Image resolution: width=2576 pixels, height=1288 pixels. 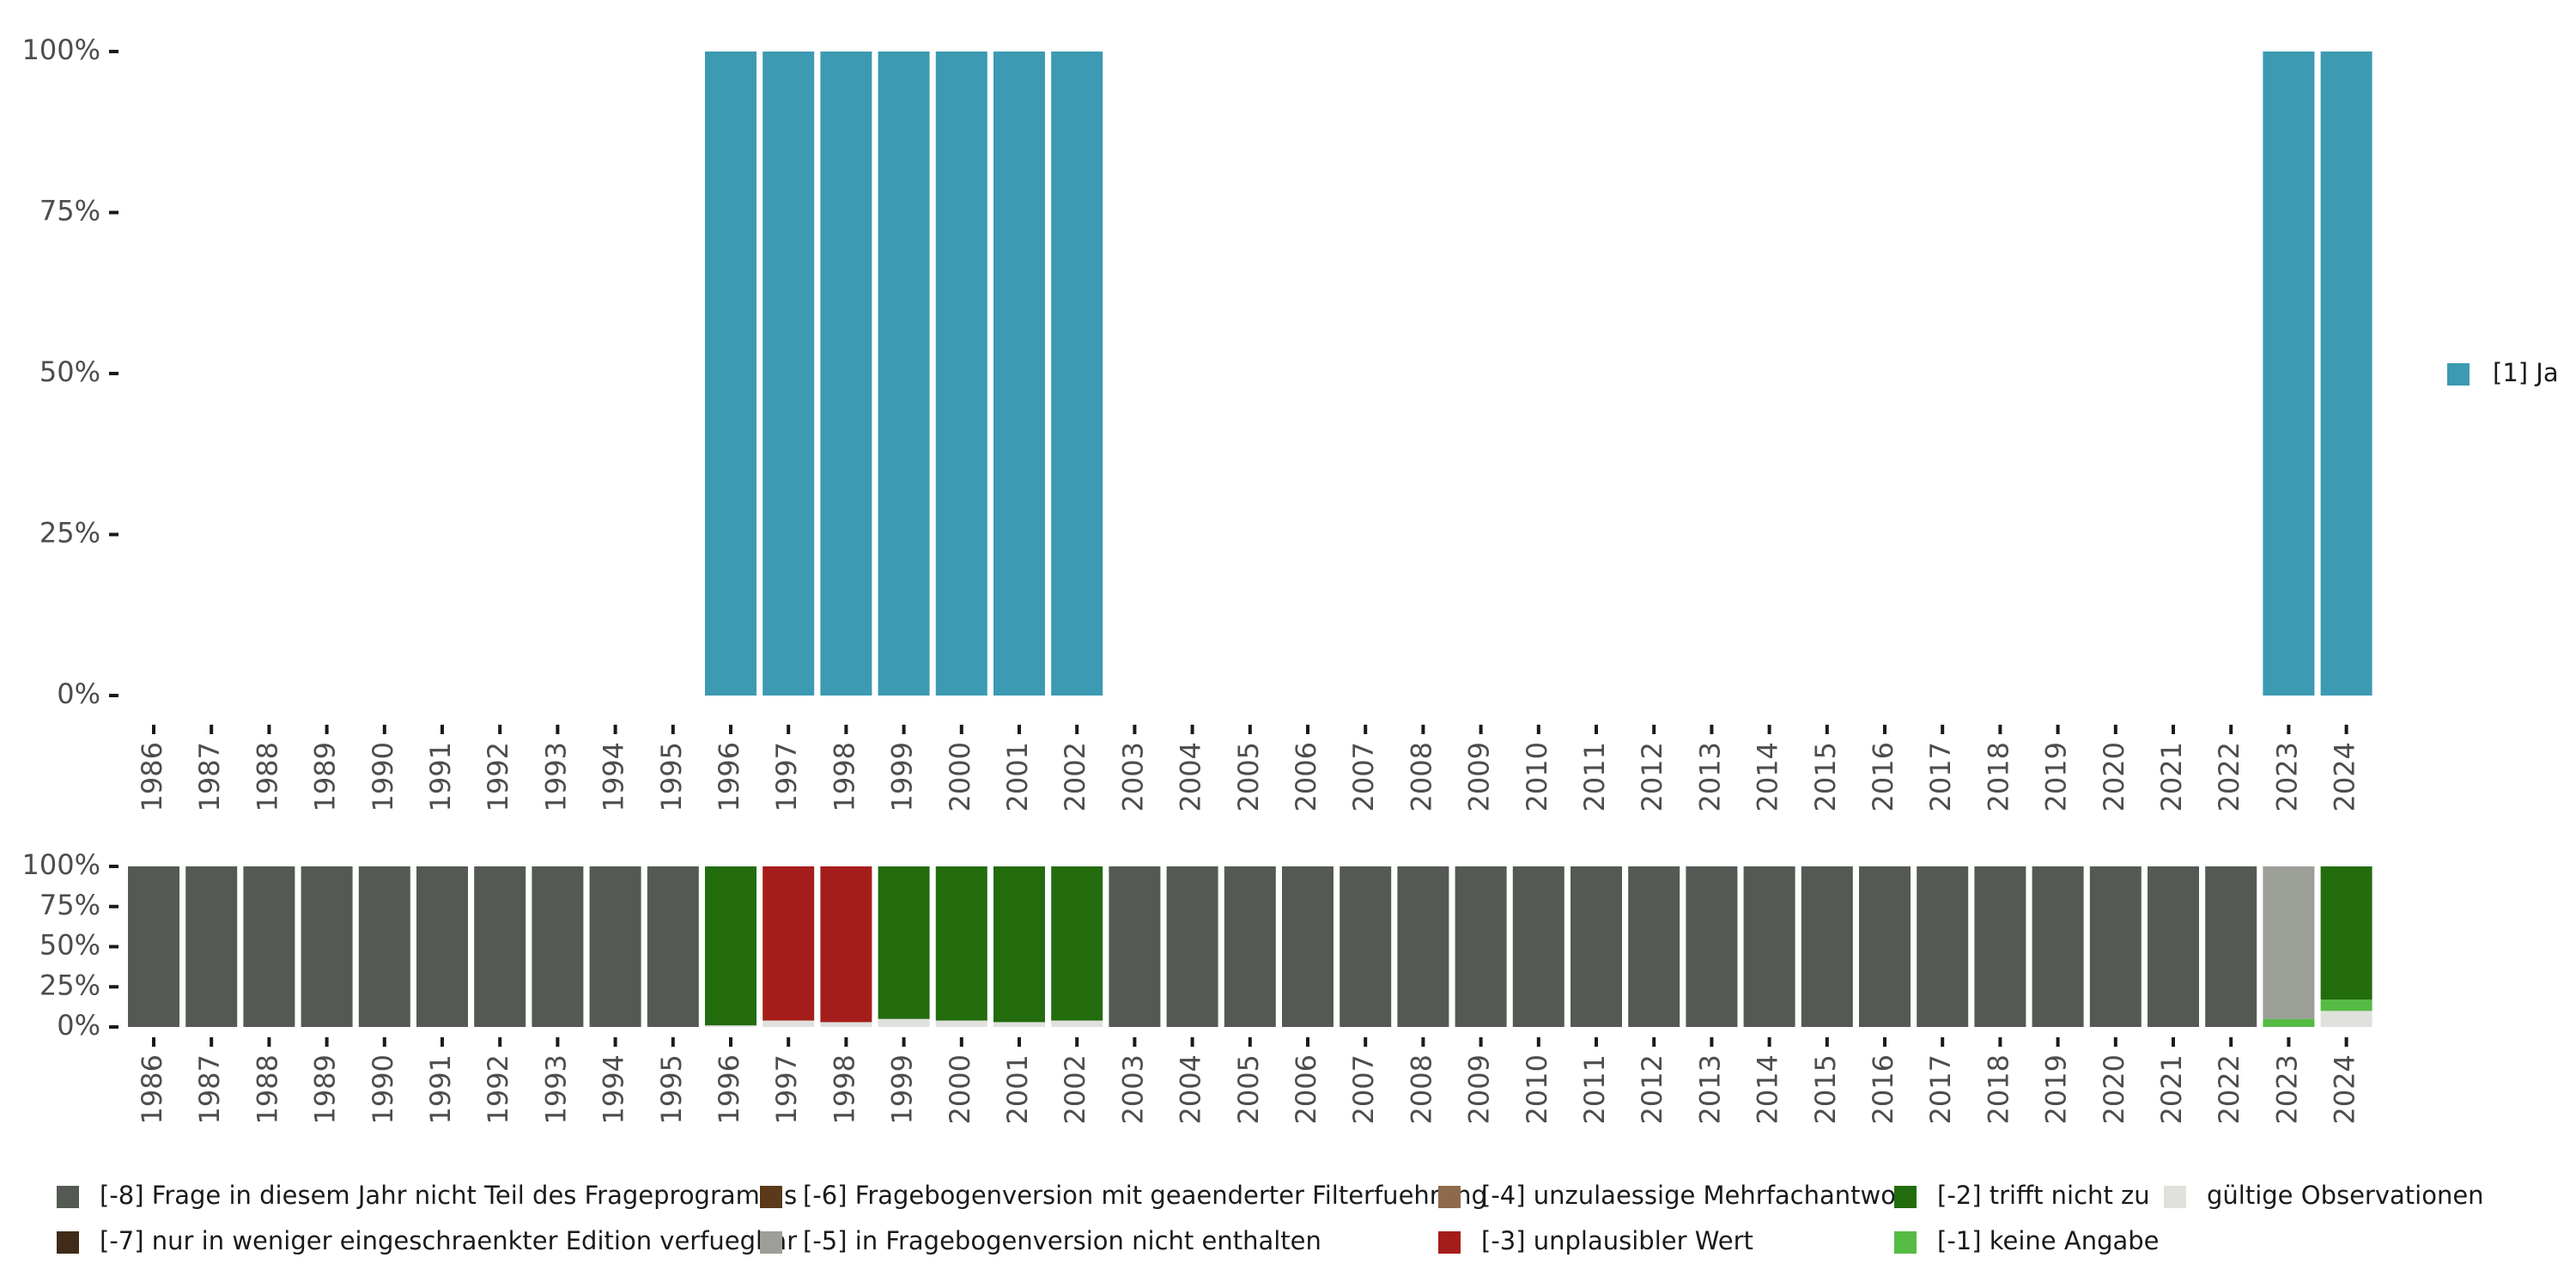 What do you see at coordinates (78, 1025) in the screenshot?
I see `y-tick-label: 0%` at bounding box center [78, 1025].